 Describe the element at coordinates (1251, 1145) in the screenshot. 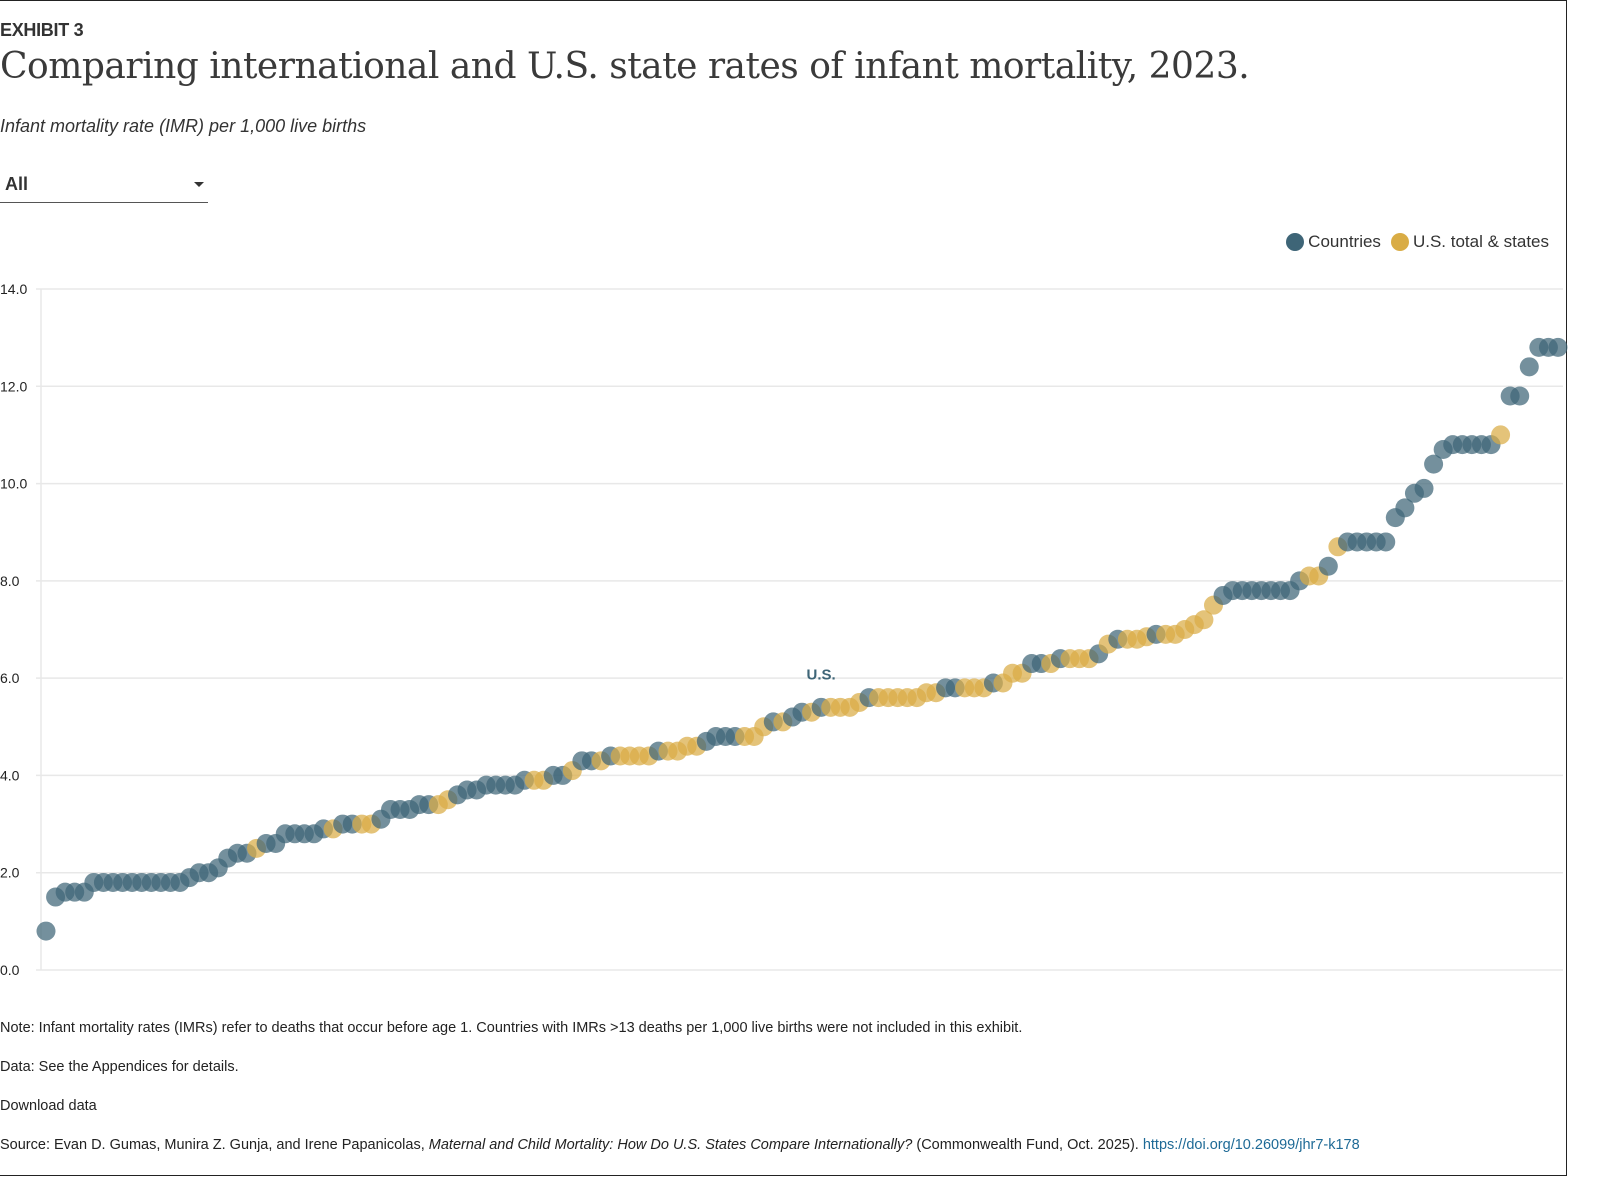

I see `doi-link: https://doi.org/10.26099/jhr7-k178` at that location.